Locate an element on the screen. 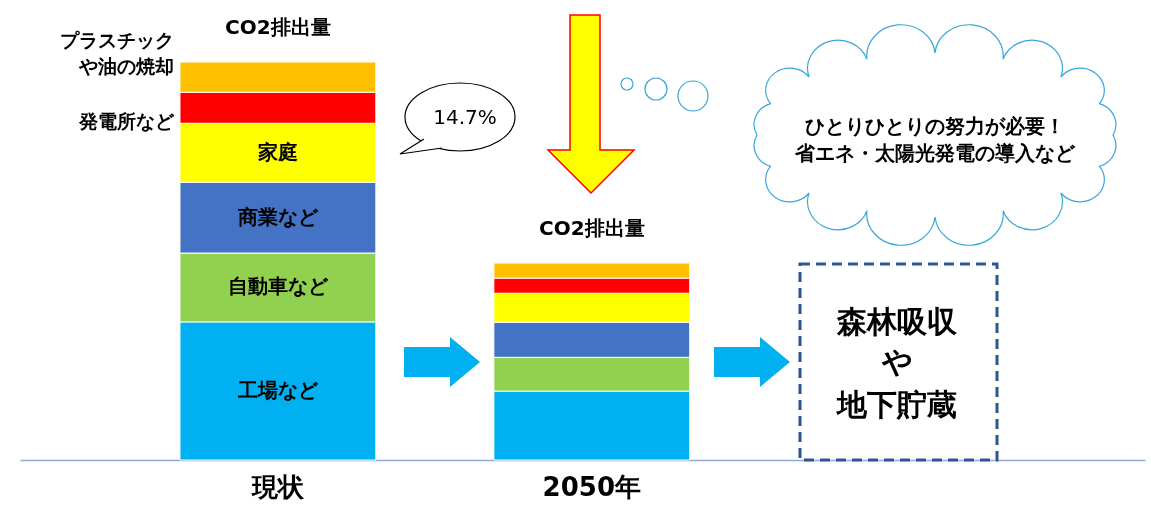 The image size is (1151, 511). series-label: 自動車など is located at coordinates (278, 286).